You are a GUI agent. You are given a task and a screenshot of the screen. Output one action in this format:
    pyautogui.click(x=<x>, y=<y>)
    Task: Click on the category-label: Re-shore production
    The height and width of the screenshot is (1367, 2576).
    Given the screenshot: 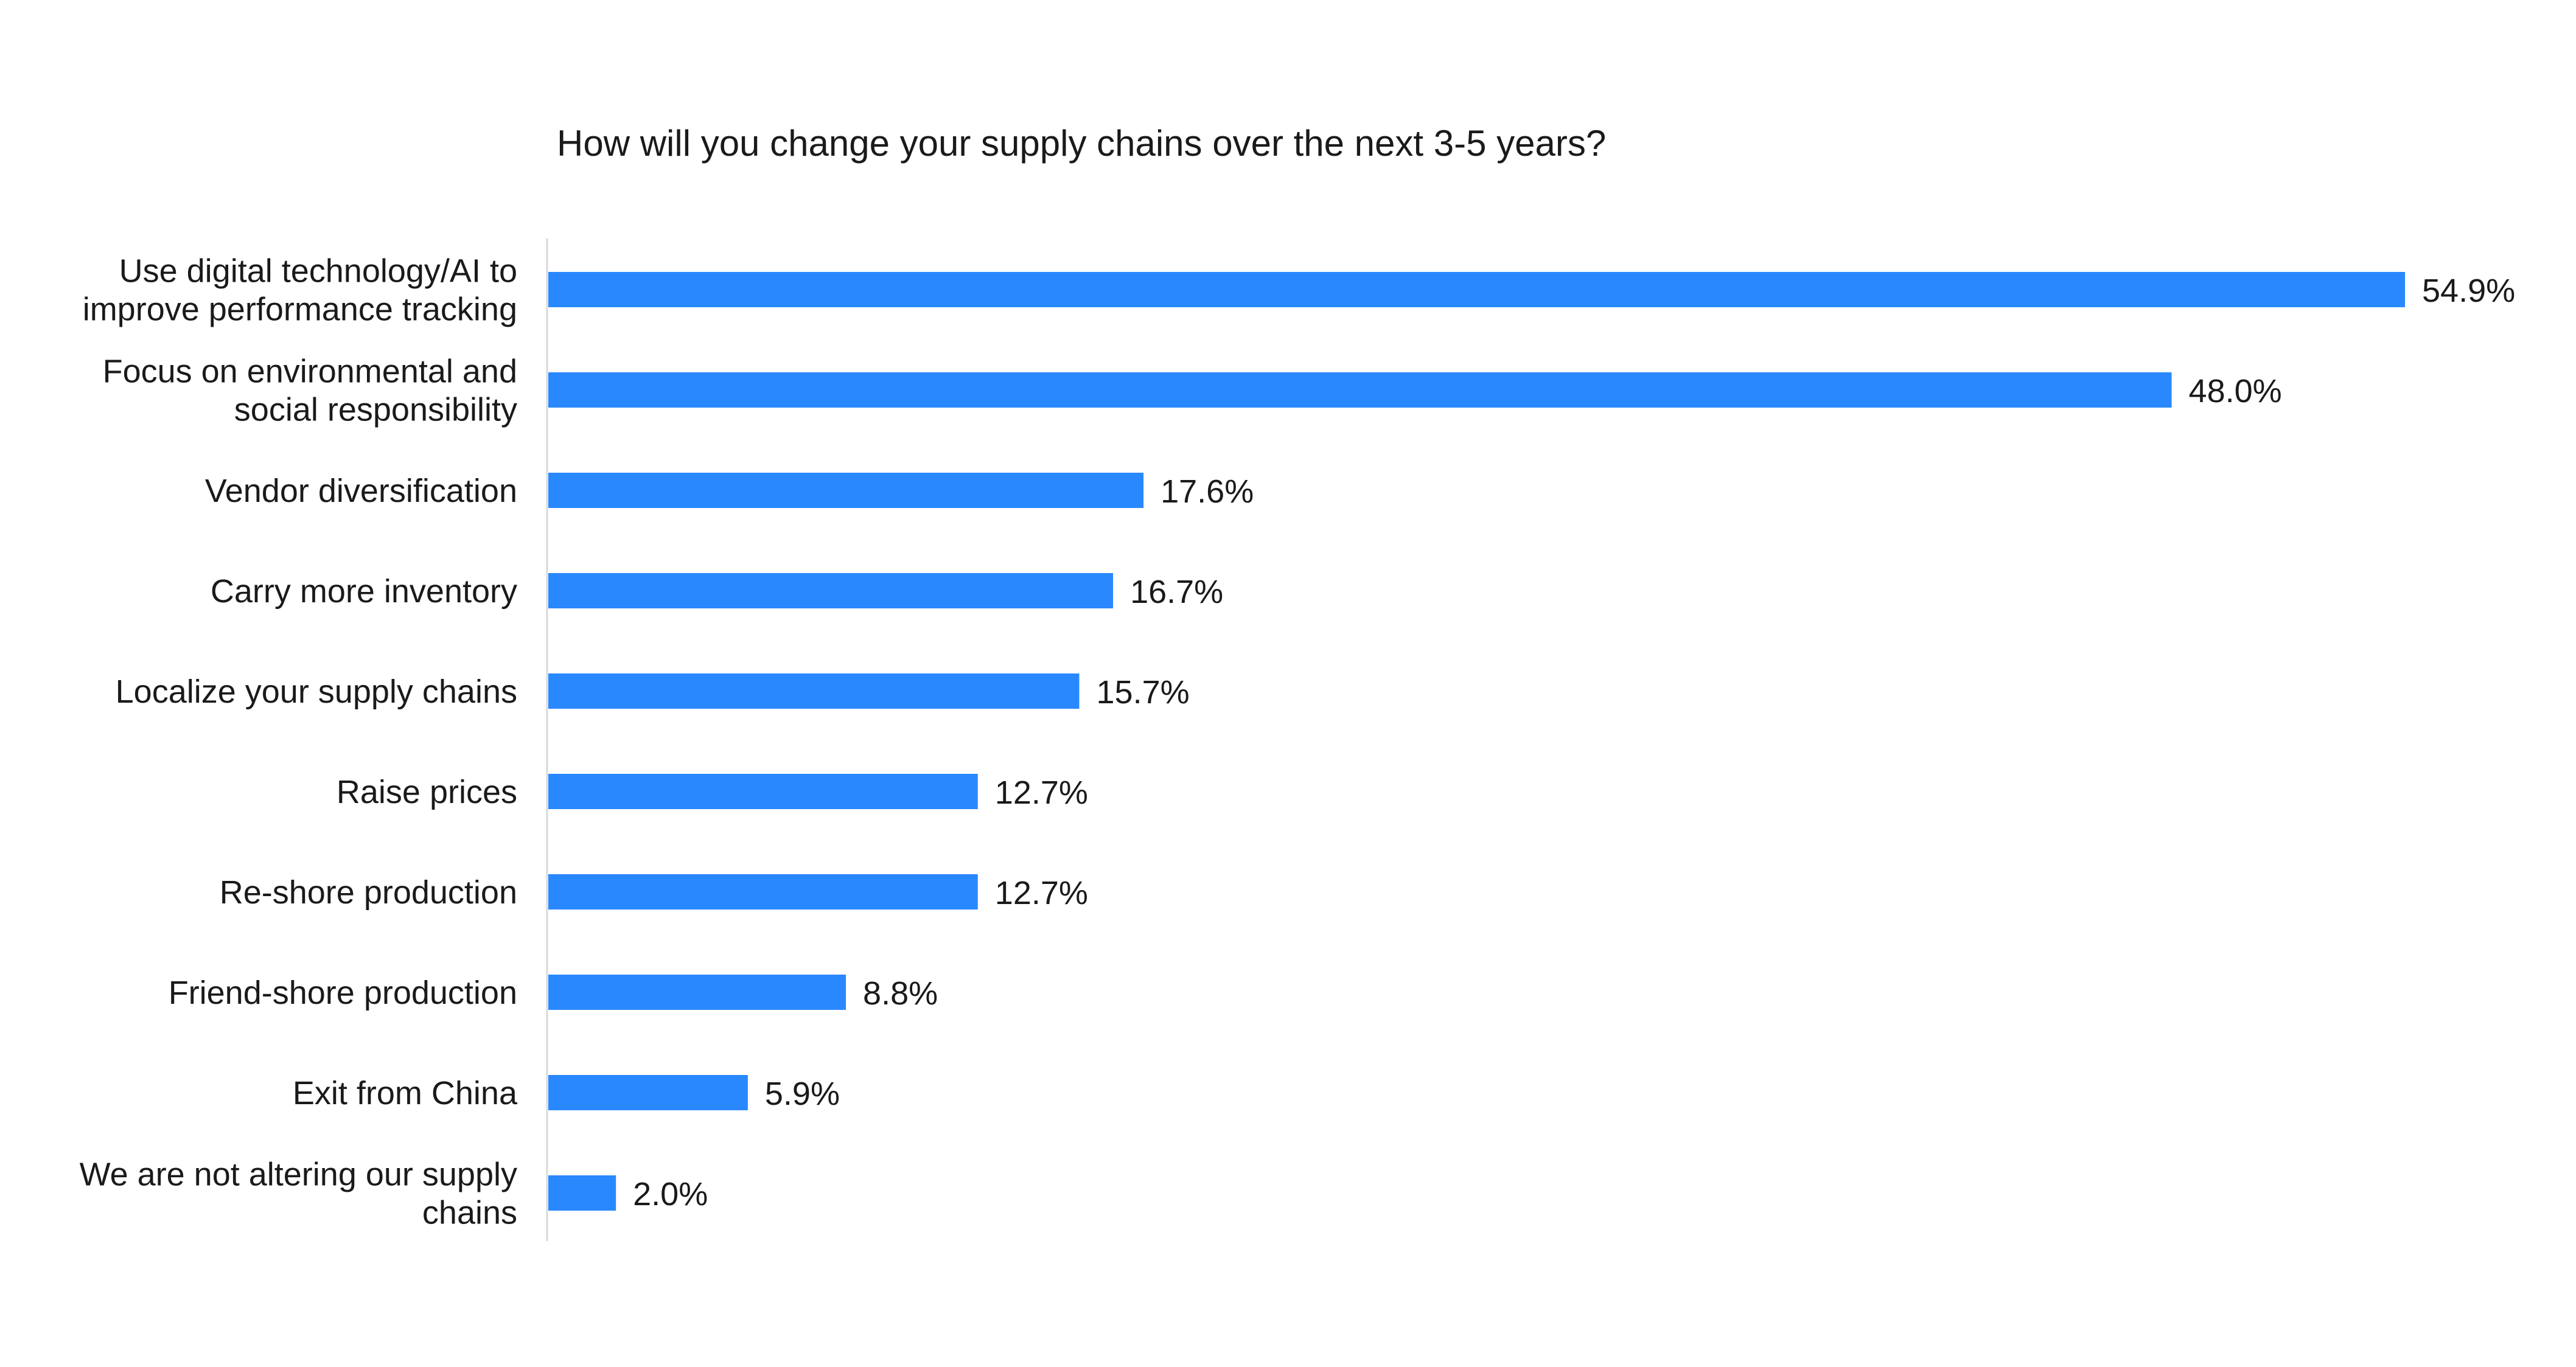 What is the action you would take?
    pyautogui.click(x=368, y=892)
    